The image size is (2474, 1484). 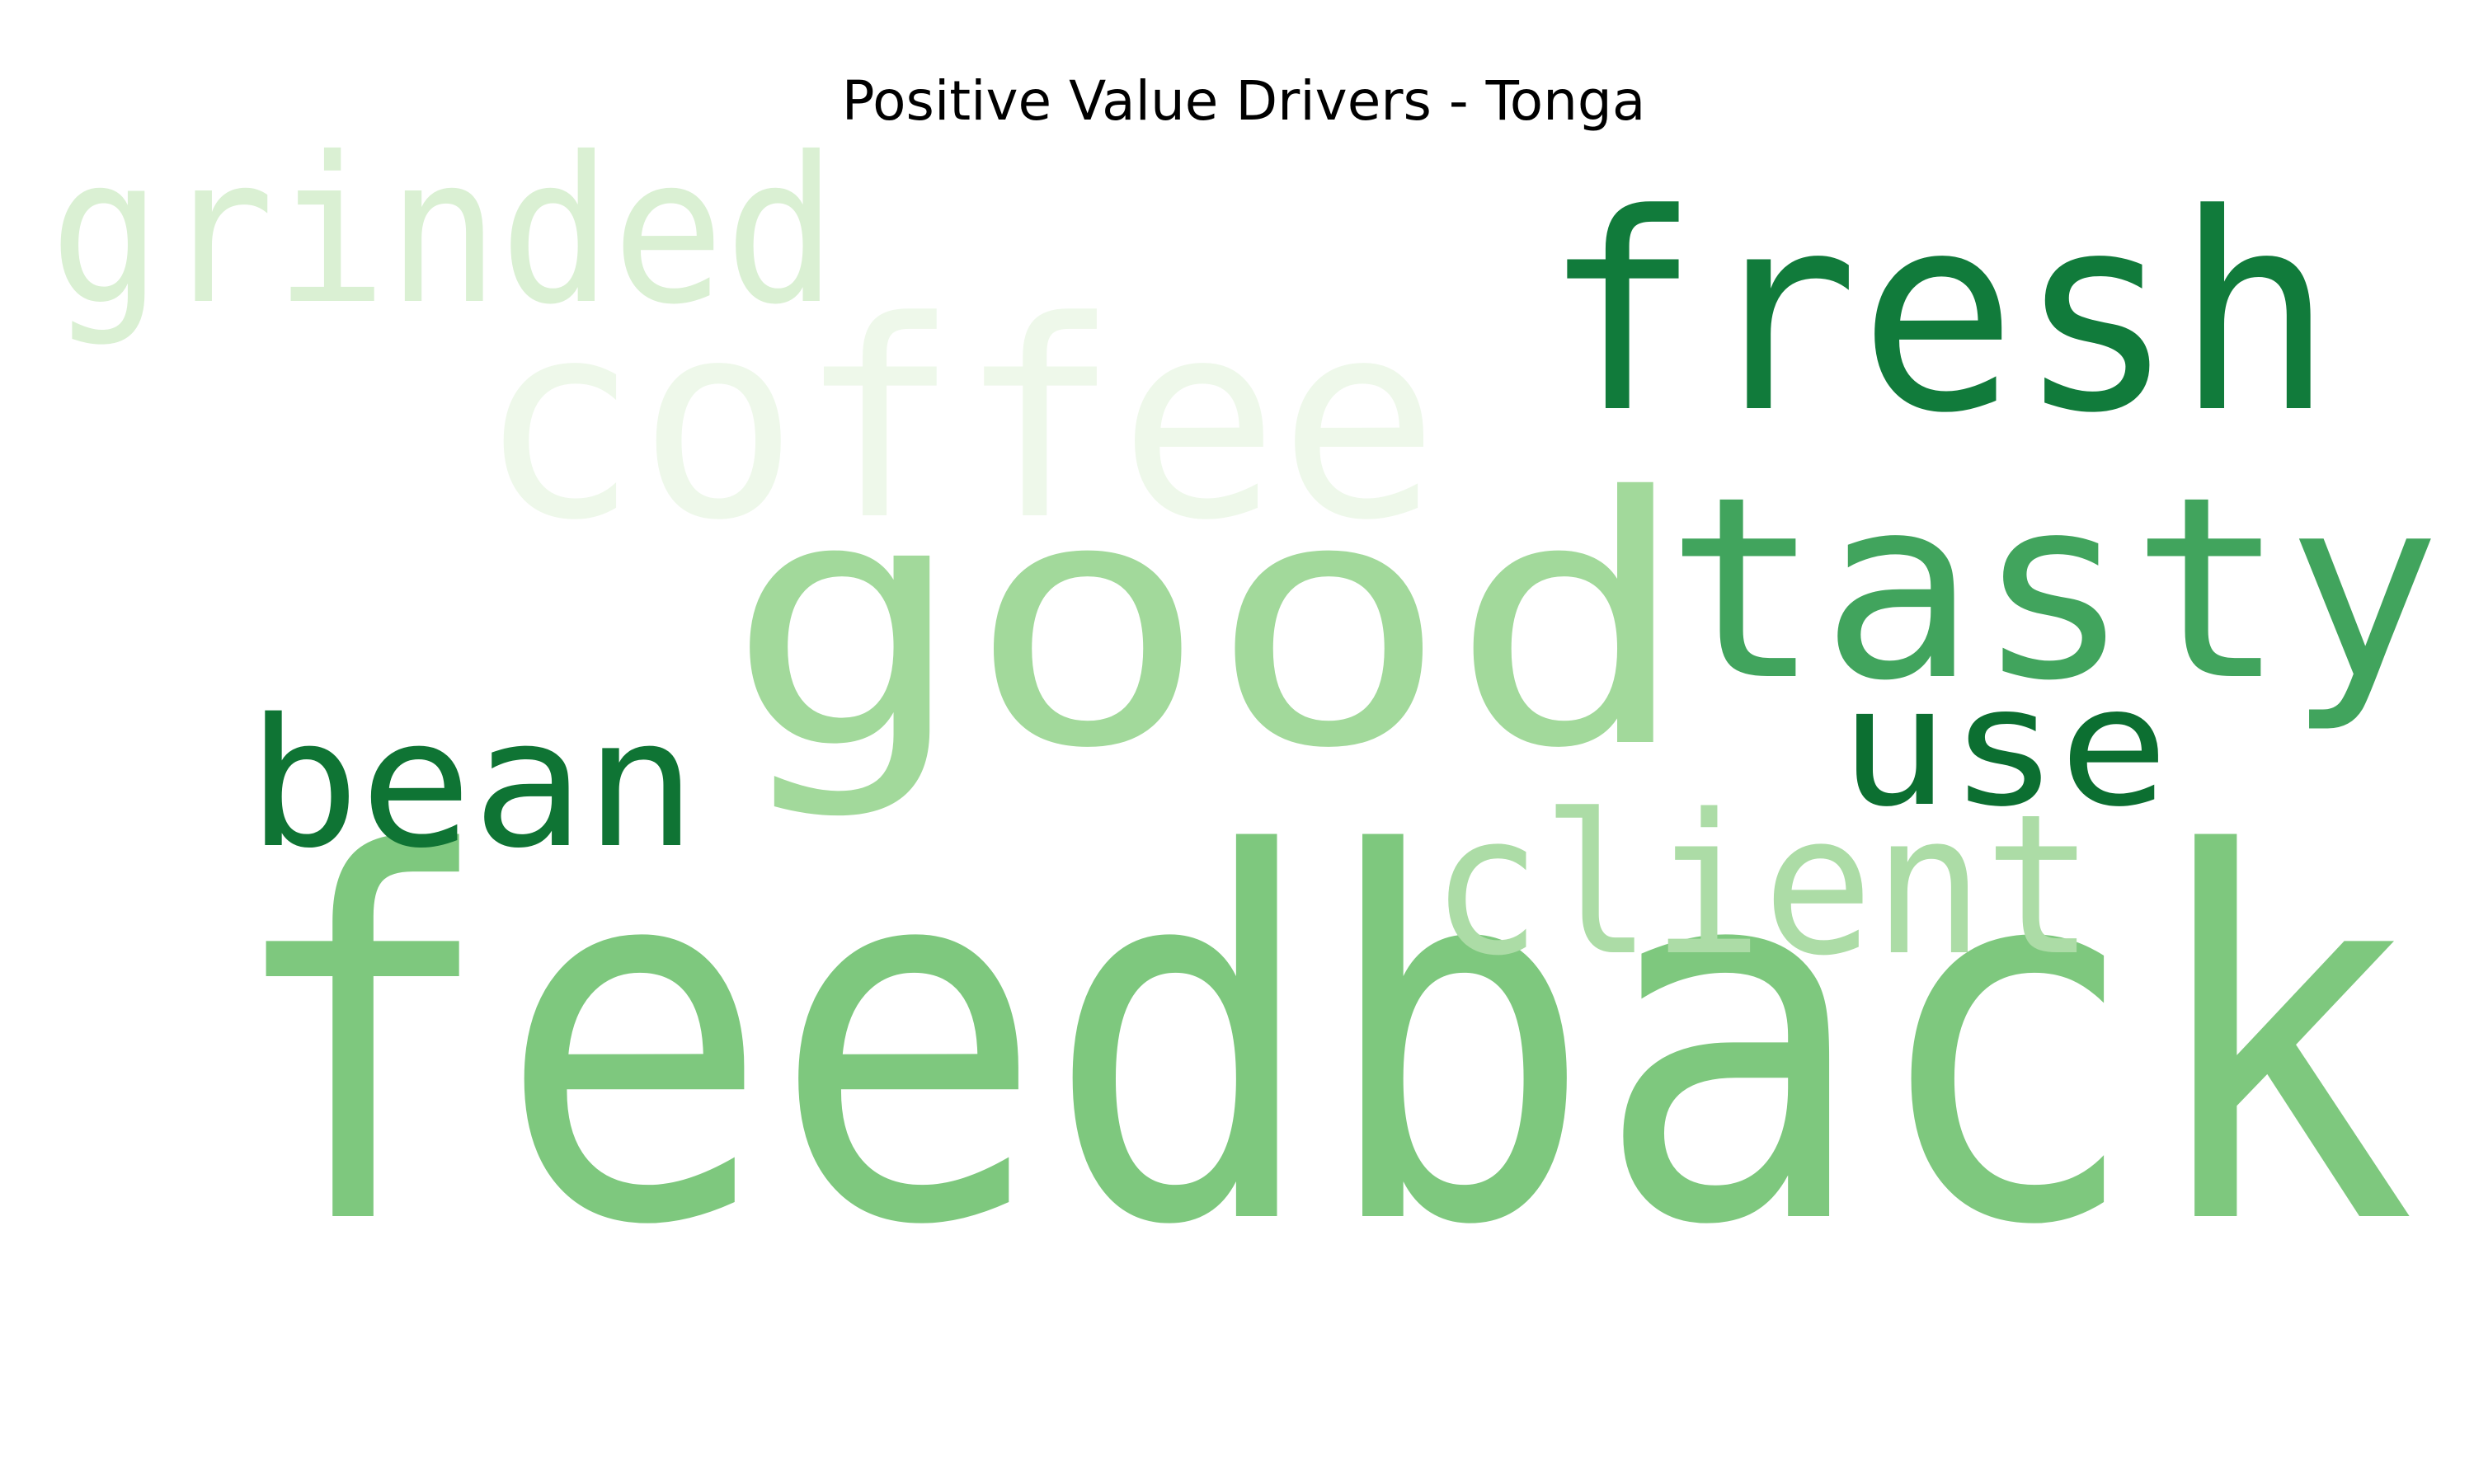 What do you see at coordinates (1938, 314) in the screenshot?
I see `word-fresh: fresh` at bounding box center [1938, 314].